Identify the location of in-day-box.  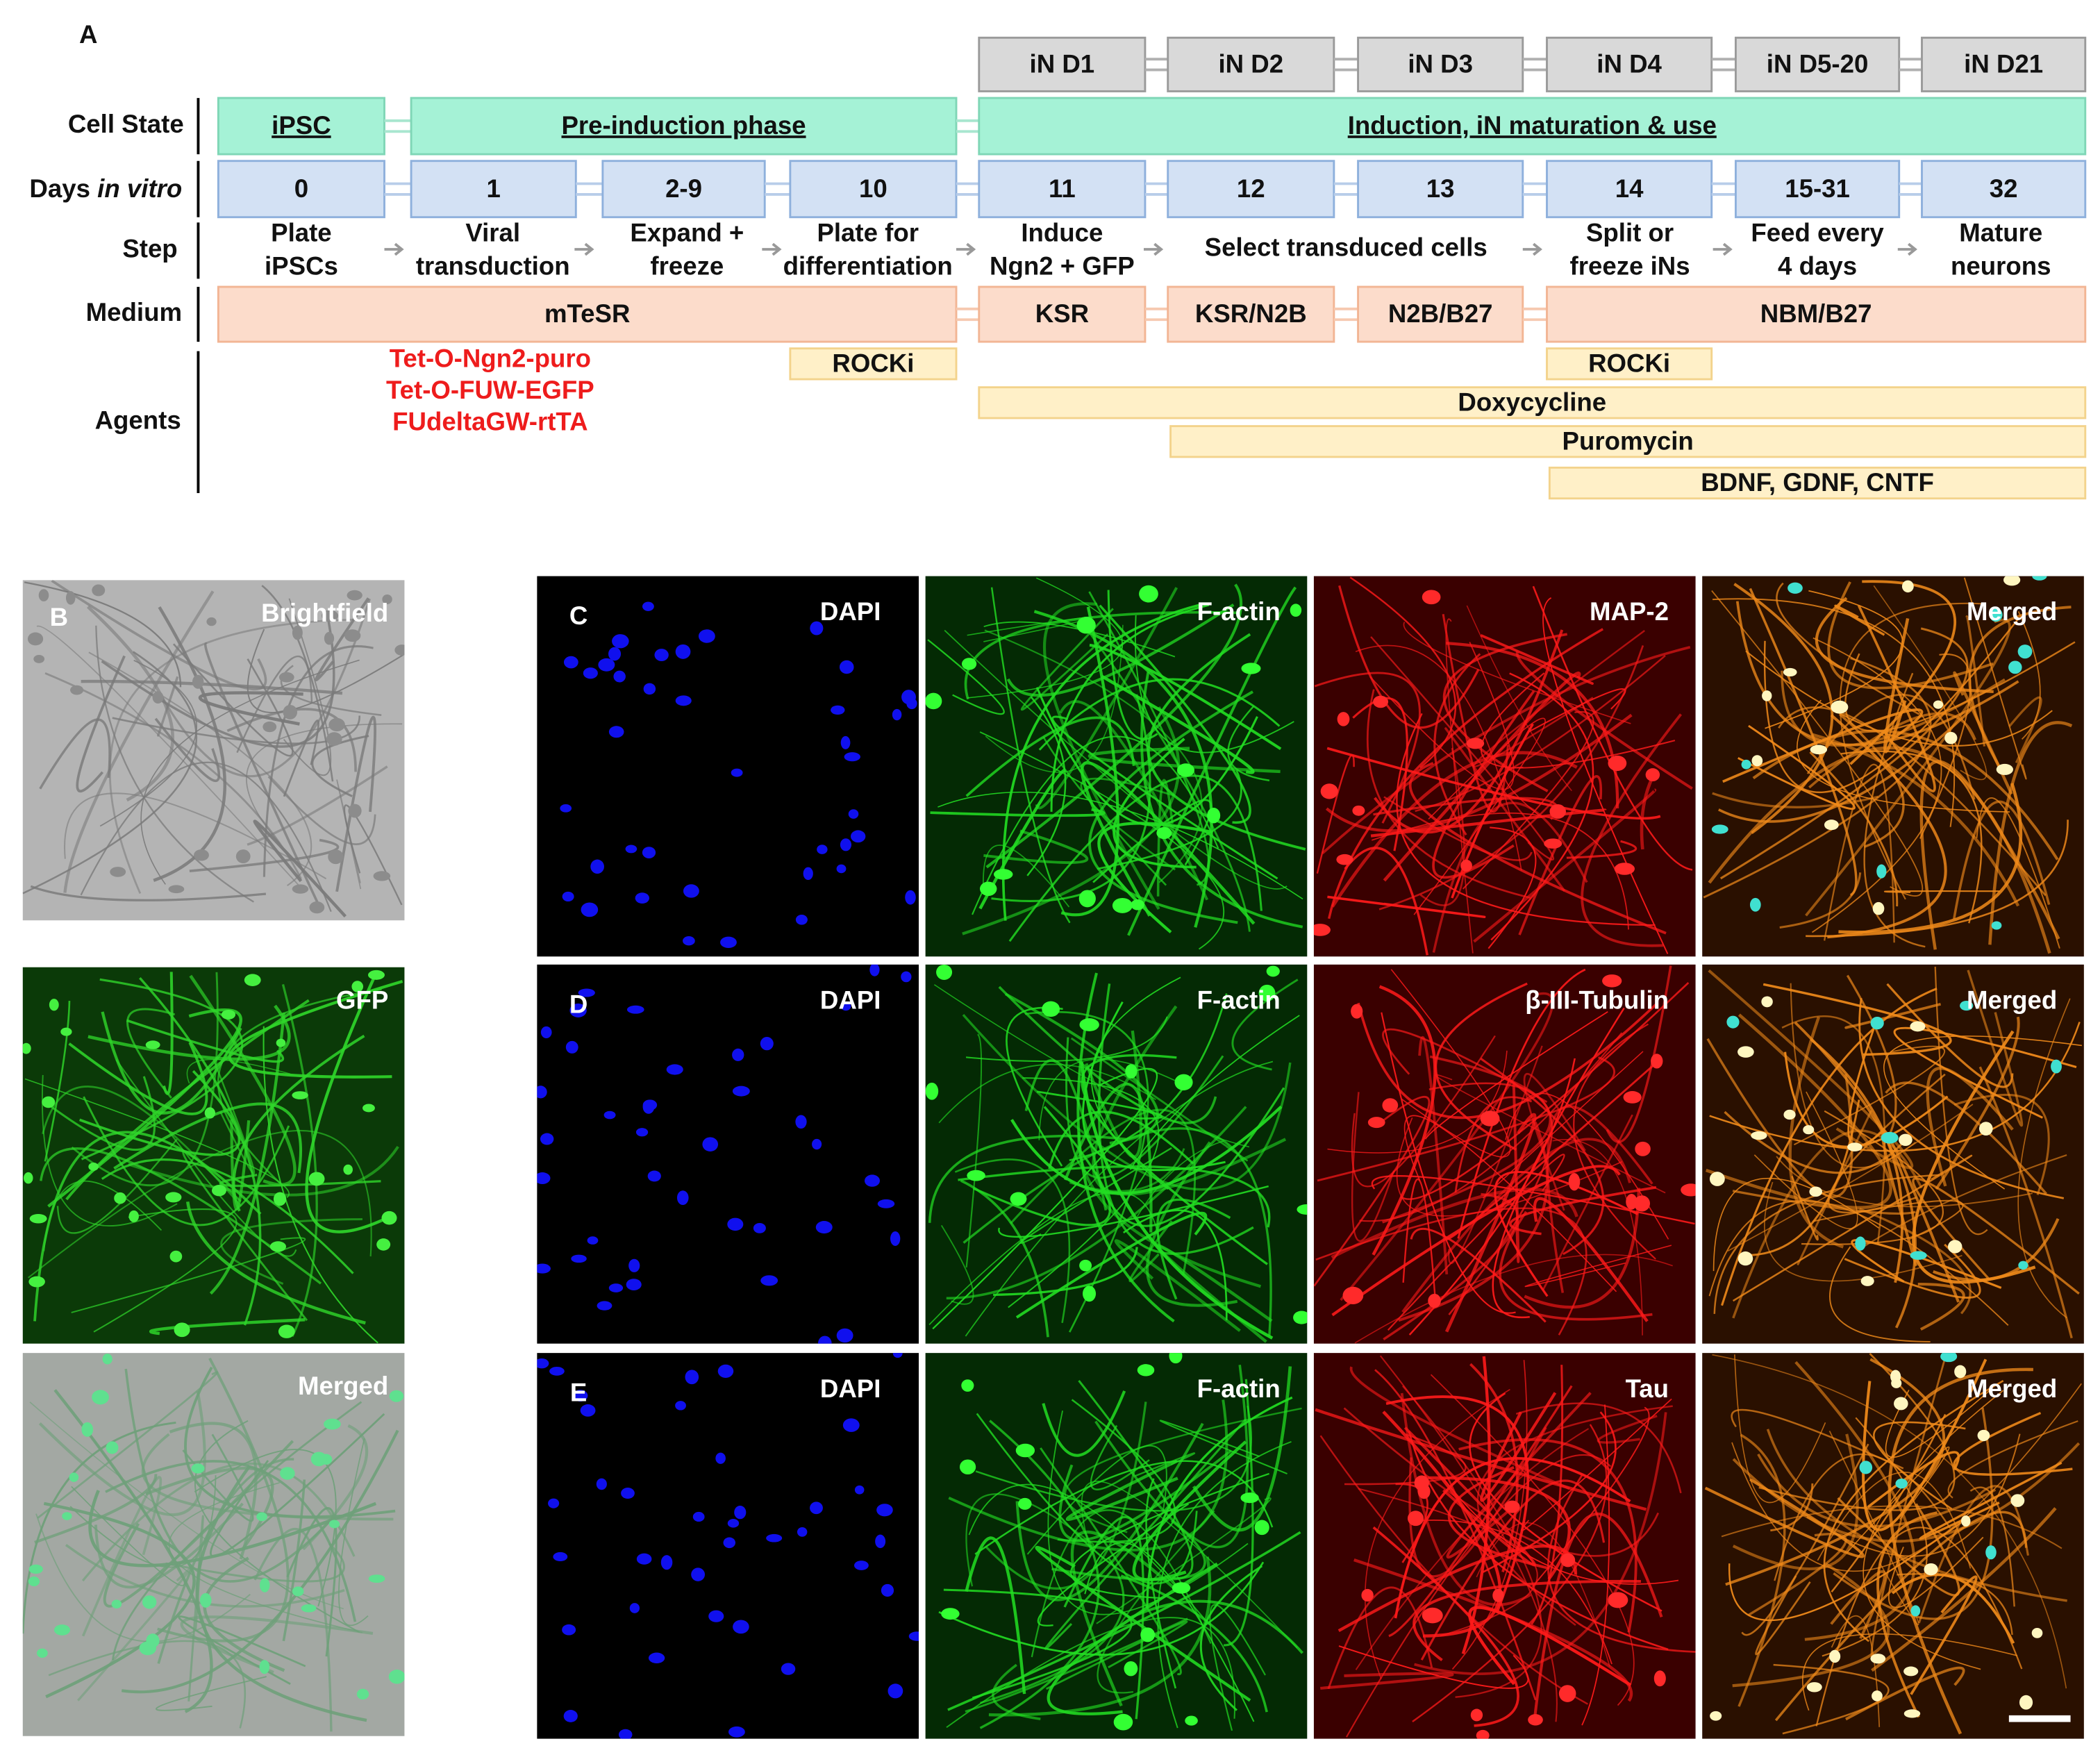
(1440, 64).